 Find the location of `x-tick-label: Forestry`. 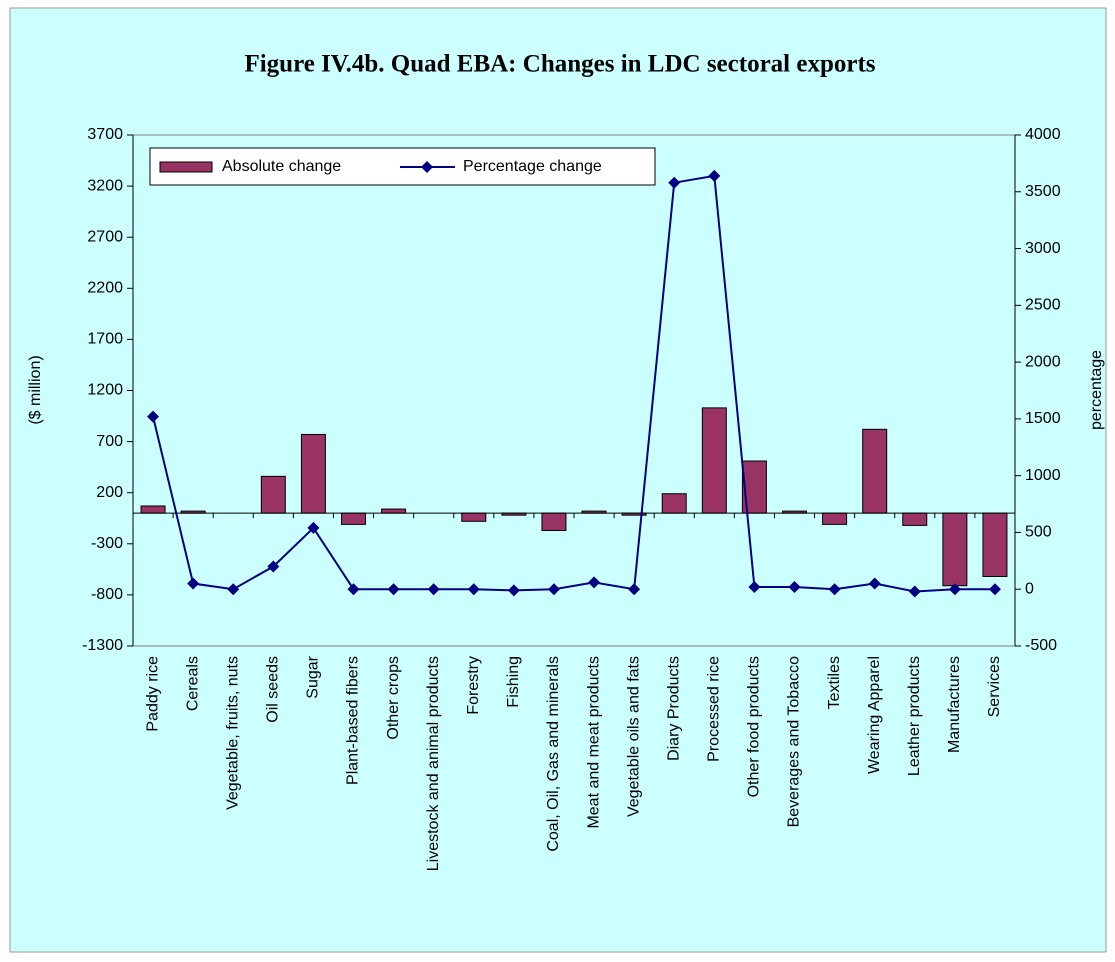

x-tick-label: Forestry is located at coordinates (473, 685).